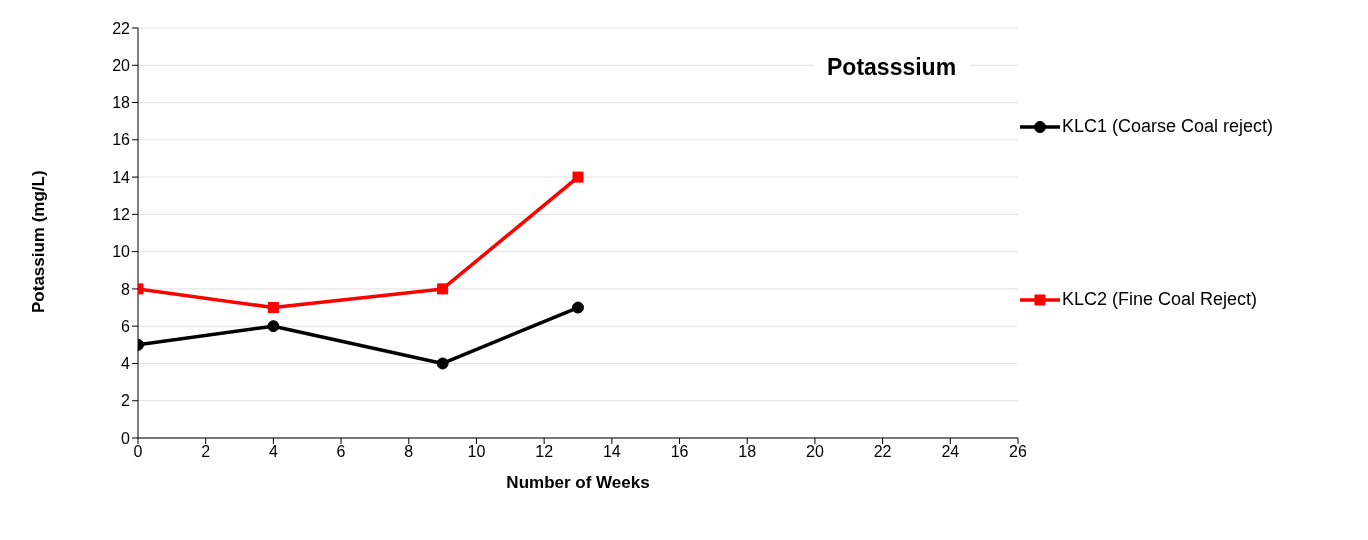 The height and width of the screenshot is (540, 1368). What do you see at coordinates (679, 452) in the screenshot?
I see `x-tick-label: 16` at bounding box center [679, 452].